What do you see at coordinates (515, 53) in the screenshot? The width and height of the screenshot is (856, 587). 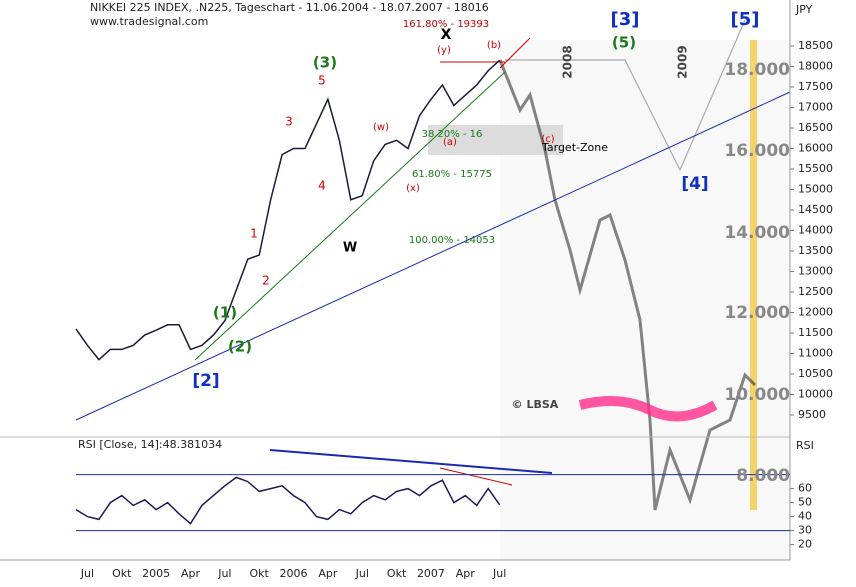 I see `trend-line` at bounding box center [515, 53].